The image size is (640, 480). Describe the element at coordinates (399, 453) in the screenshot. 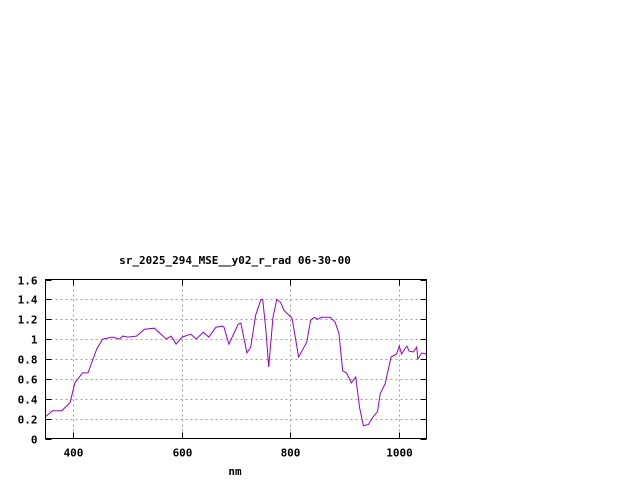

I see `x-tick-label: 1000` at that location.